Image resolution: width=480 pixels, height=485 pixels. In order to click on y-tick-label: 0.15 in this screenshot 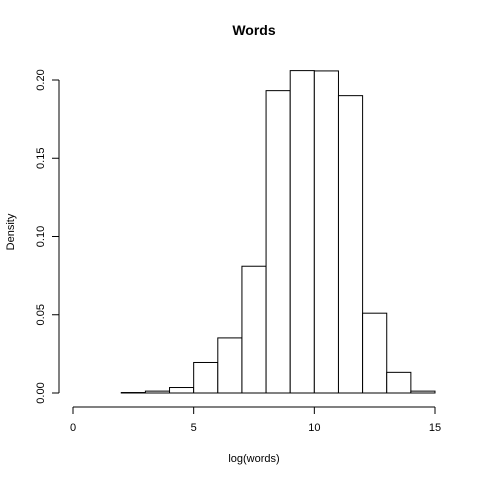, I will do `click(41, 158)`.